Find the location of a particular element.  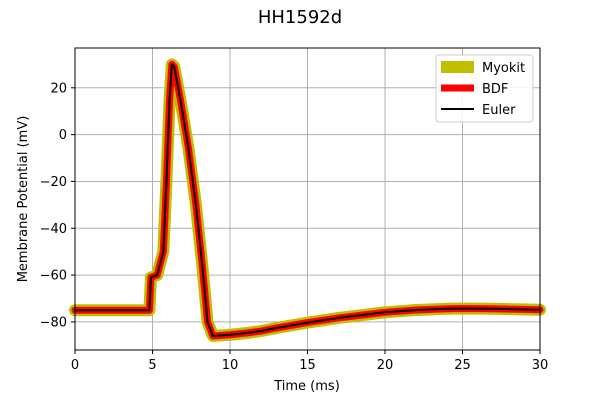

x-tick-label: 0 is located at coordinates (75, 365).